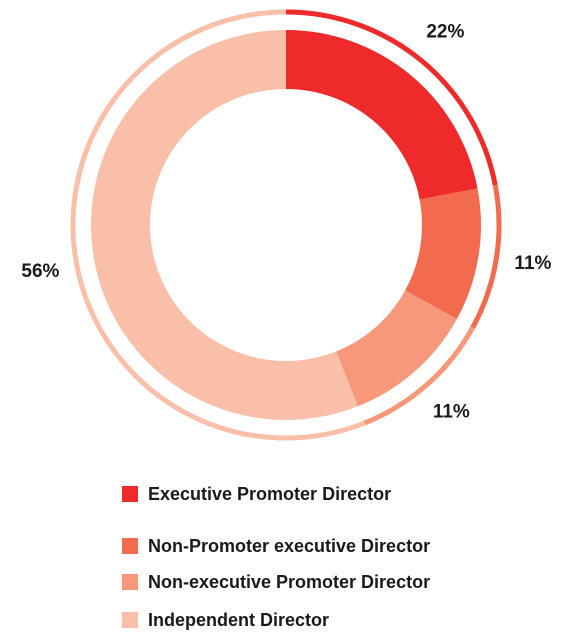  I want to click on legend-label: Executive Promoter Director, so click(269, 494).